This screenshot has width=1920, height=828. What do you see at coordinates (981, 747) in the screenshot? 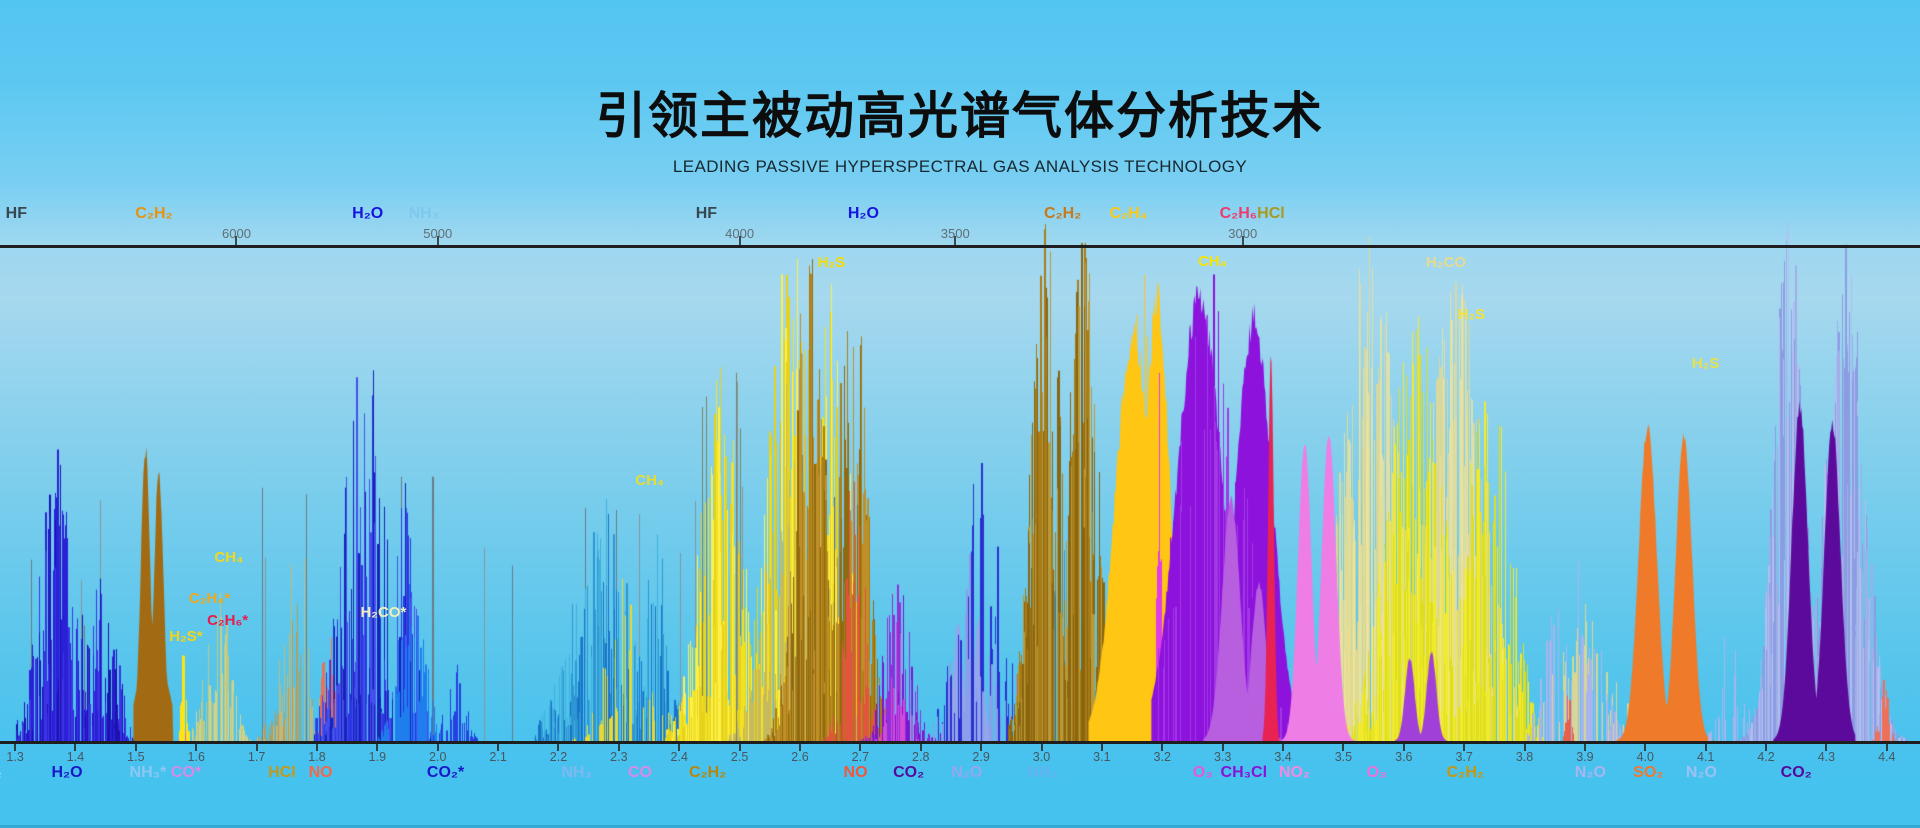
I see `bottom-tick-2.9` at bounding box center [981, 747].